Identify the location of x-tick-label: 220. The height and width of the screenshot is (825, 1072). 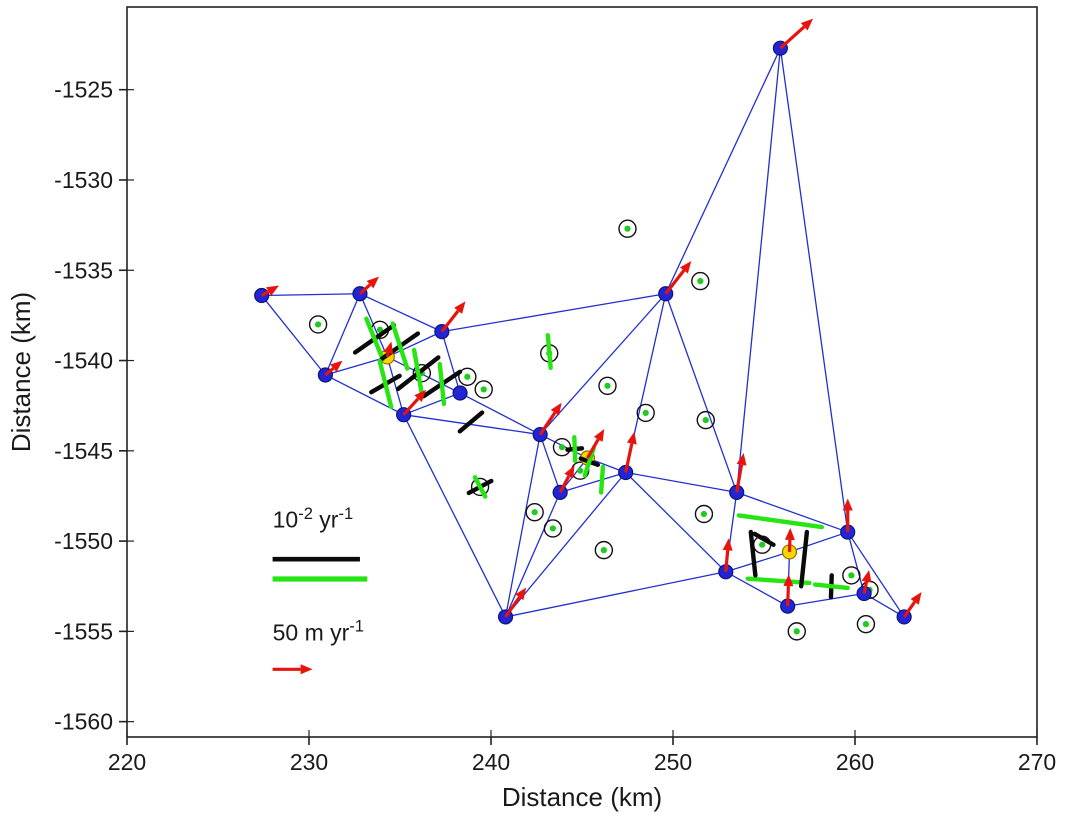
(127, 762).